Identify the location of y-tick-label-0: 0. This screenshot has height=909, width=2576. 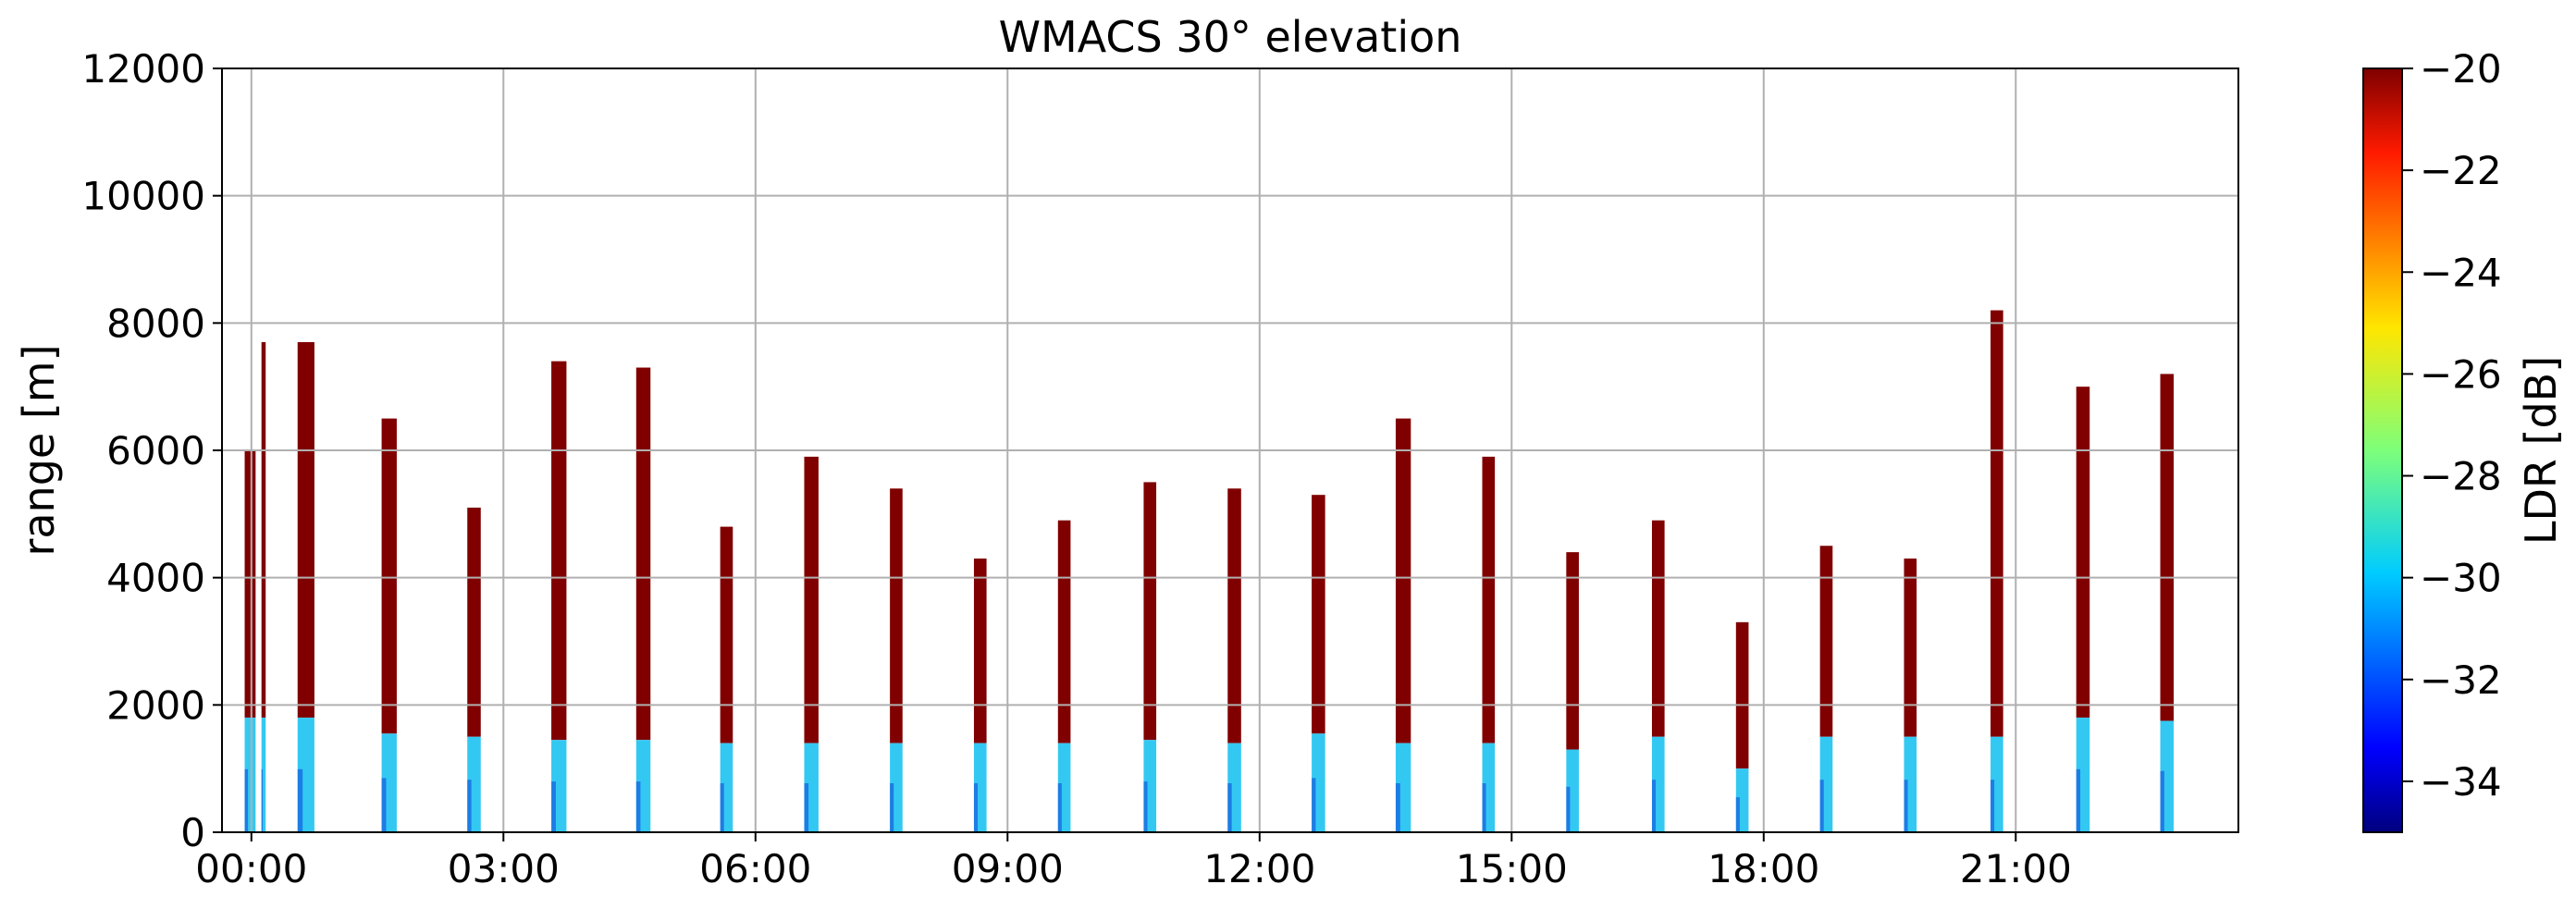
(192, 833).